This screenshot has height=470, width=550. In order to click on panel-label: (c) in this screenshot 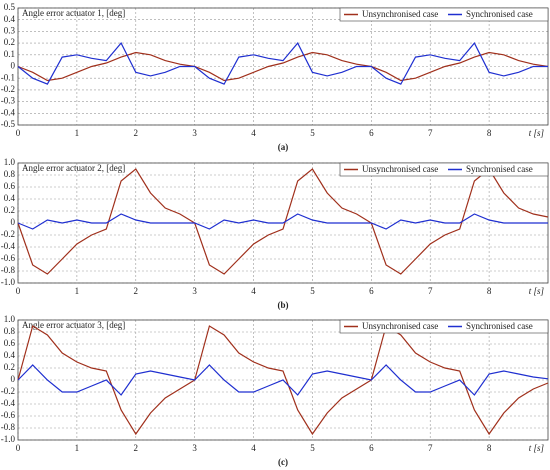, I will do `click(283, 462)`.